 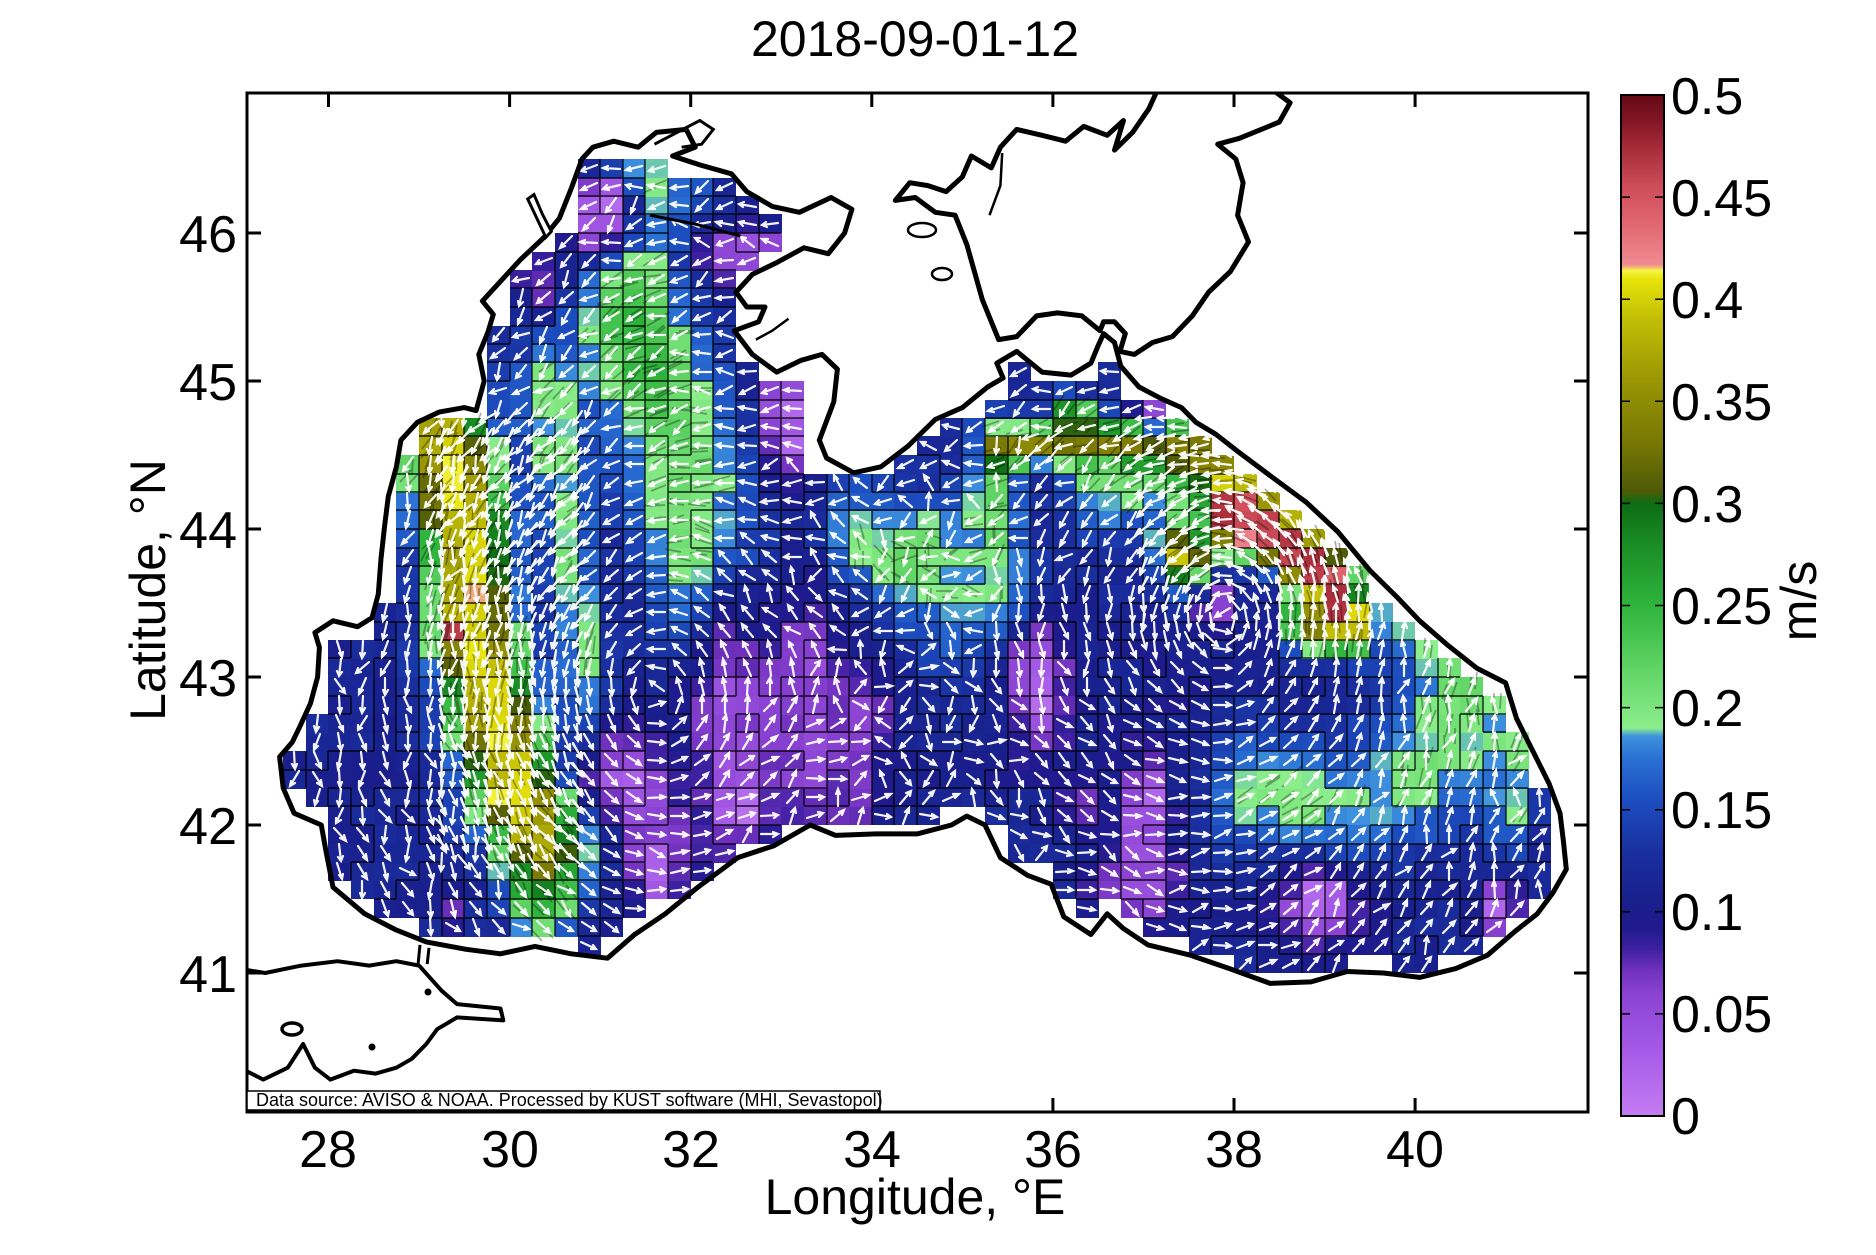 What do you see at coordinates (1685, 1117) in the screenshot?
I see `svg-text: 0` at bounding box center [1685, 1117].